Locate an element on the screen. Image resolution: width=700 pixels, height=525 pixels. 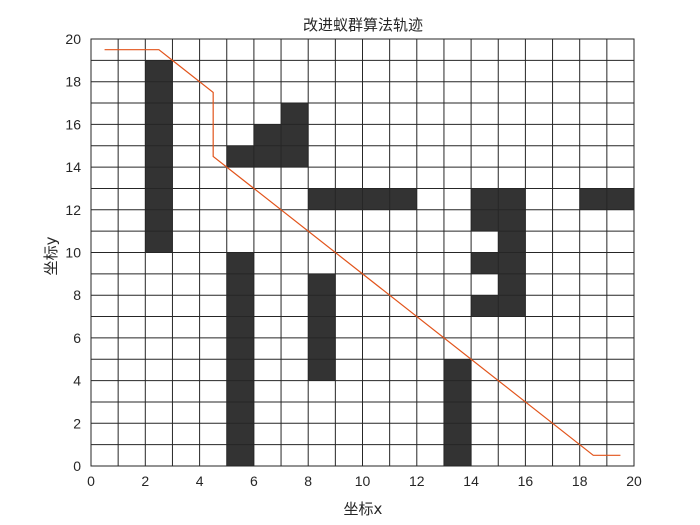
x-tick-label: 18 is located at coordinates (580, 481).